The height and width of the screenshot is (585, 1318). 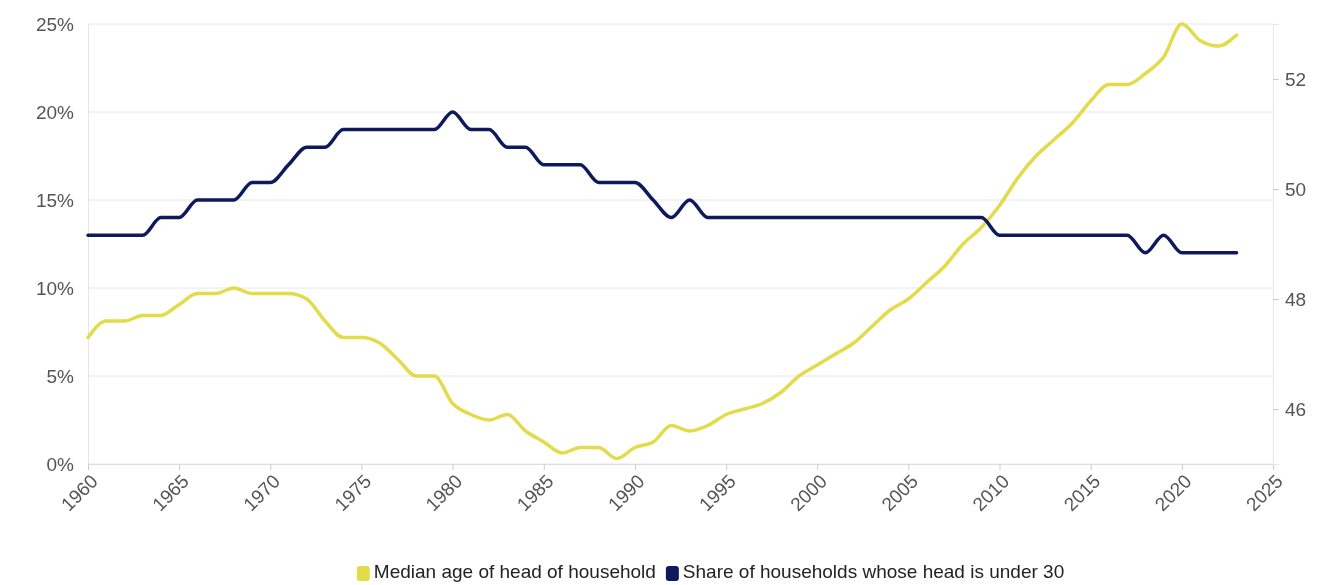 What do you see at coordinates (60, 376) in the screenshot?
I see `y-tick-label: 5%` at bounding box center [60, 376].